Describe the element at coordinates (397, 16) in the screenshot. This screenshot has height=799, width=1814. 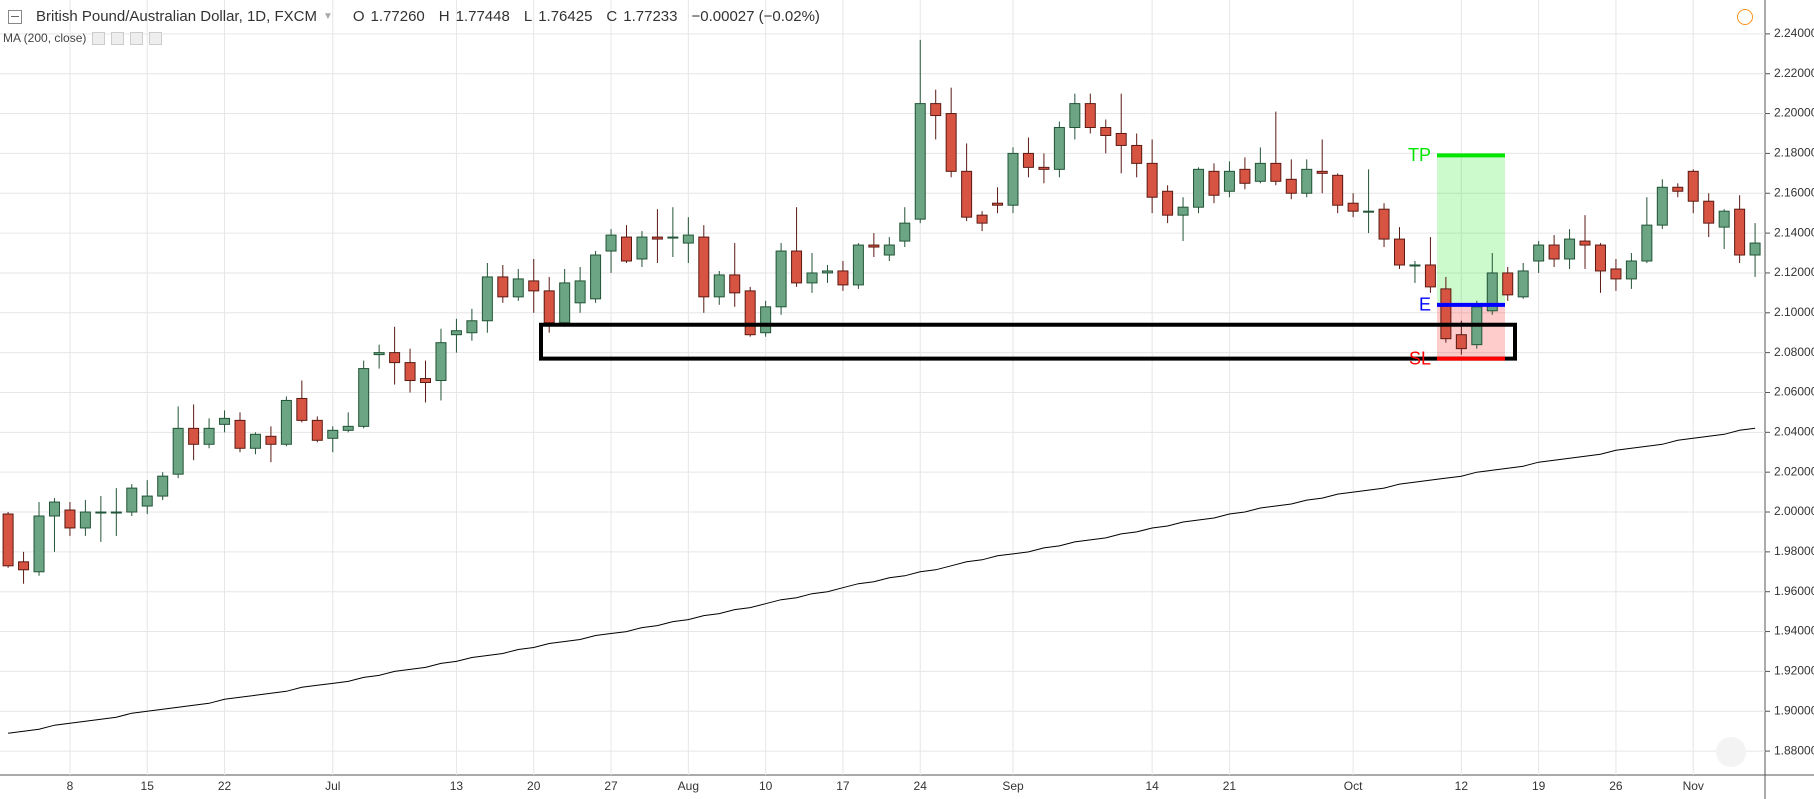
I see `open-value: 1.77260` at that location.